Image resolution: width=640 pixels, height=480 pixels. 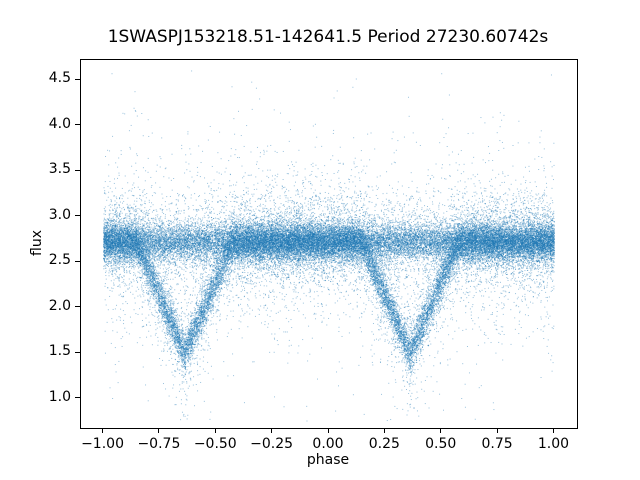 What do you see at coordinates (215, 444) in the screenshot?
I see `x-tick-label: −0.50` at bounding box center [215, 444].